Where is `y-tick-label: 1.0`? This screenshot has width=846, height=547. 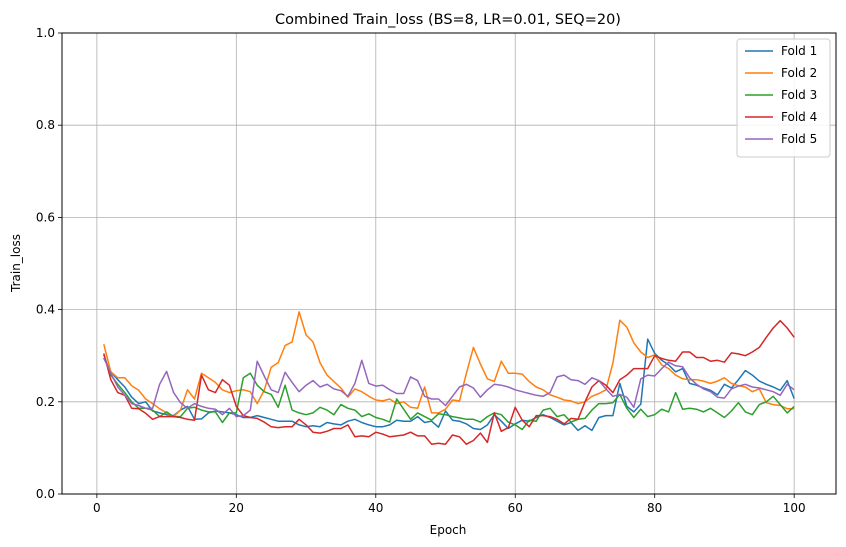
y-tick-label: 1.0 is located at coordinates (45, 33).